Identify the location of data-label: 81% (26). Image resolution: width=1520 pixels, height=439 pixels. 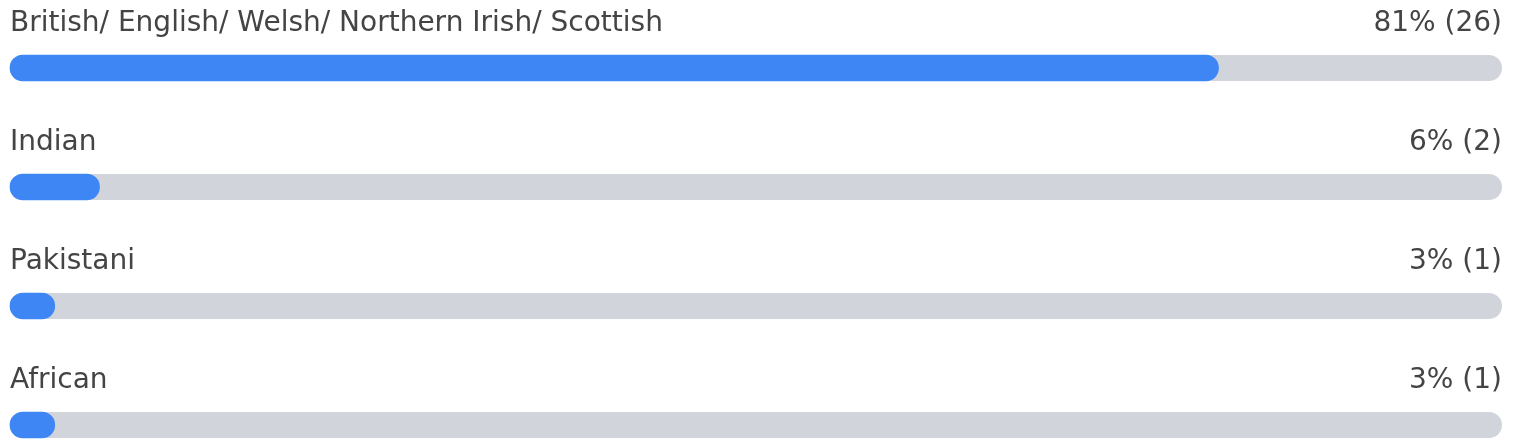
(1437, 22).